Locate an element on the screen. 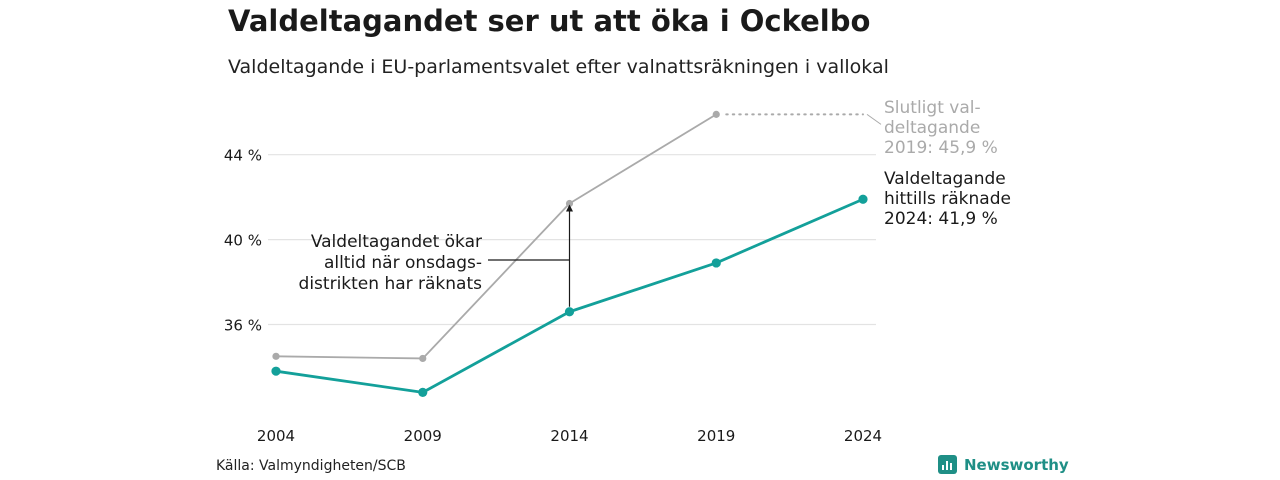 Image resolution: width=1280 pixels, height=480 pixels. brand: Newsworthy is located at coordinates (1003, 464).